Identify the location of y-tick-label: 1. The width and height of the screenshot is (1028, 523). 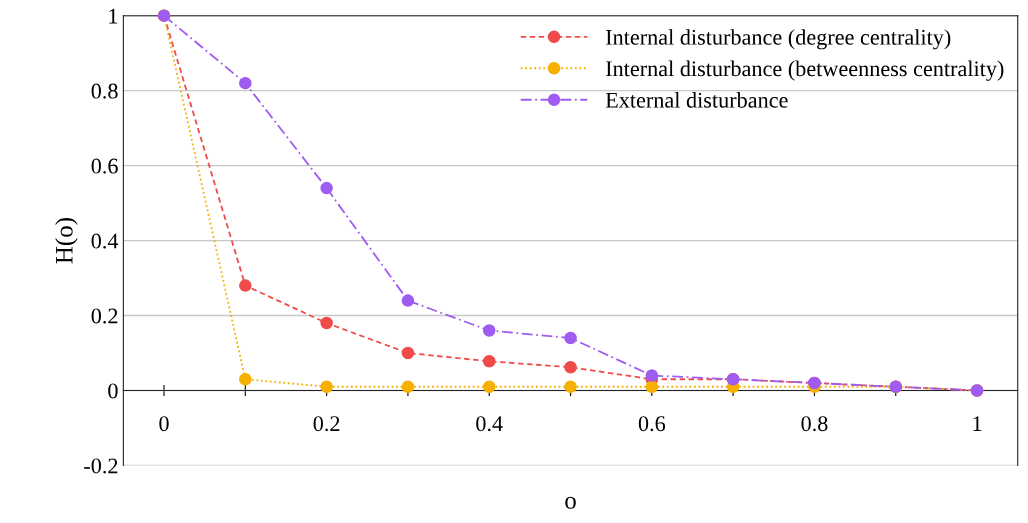
(113, 16).